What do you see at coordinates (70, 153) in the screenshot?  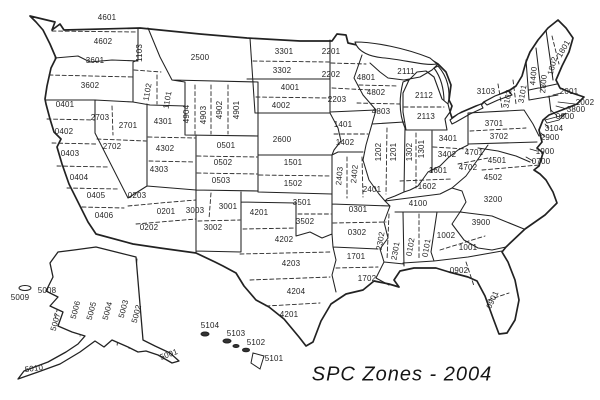 I see `zone-label: 0403` at bounding box center [70, 153].